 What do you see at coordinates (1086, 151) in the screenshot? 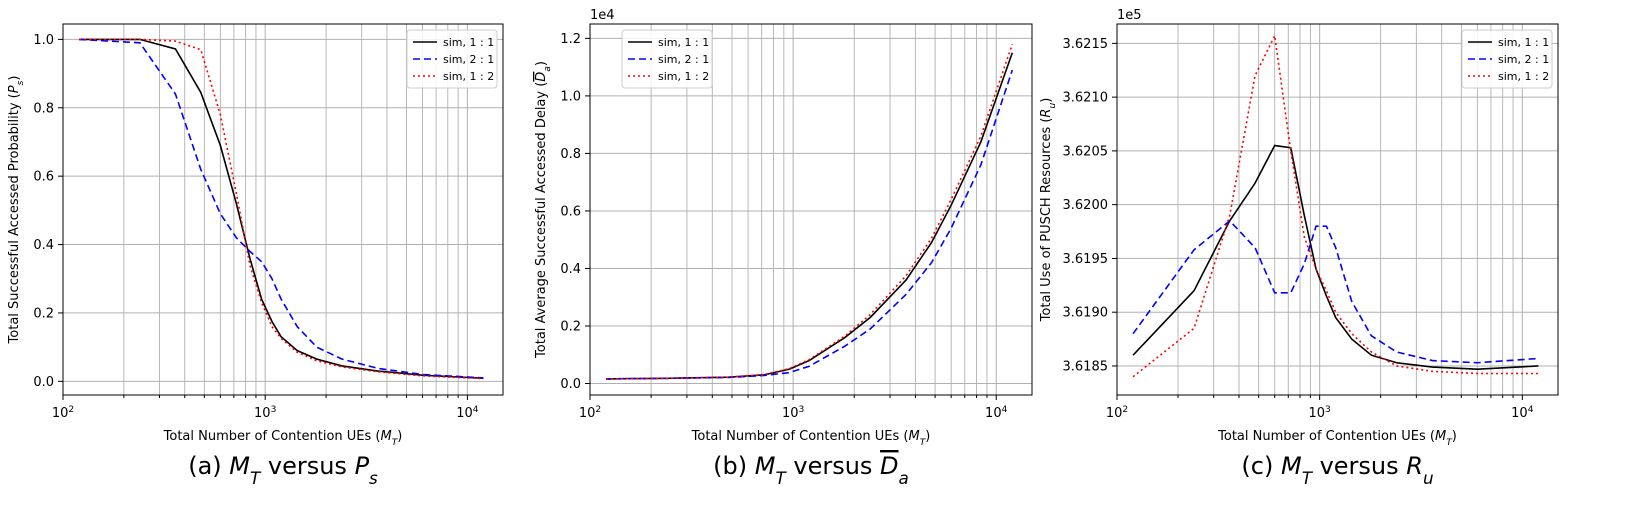
I see `y-tick-label: 3.6205` at bounding box center [1086, 151].